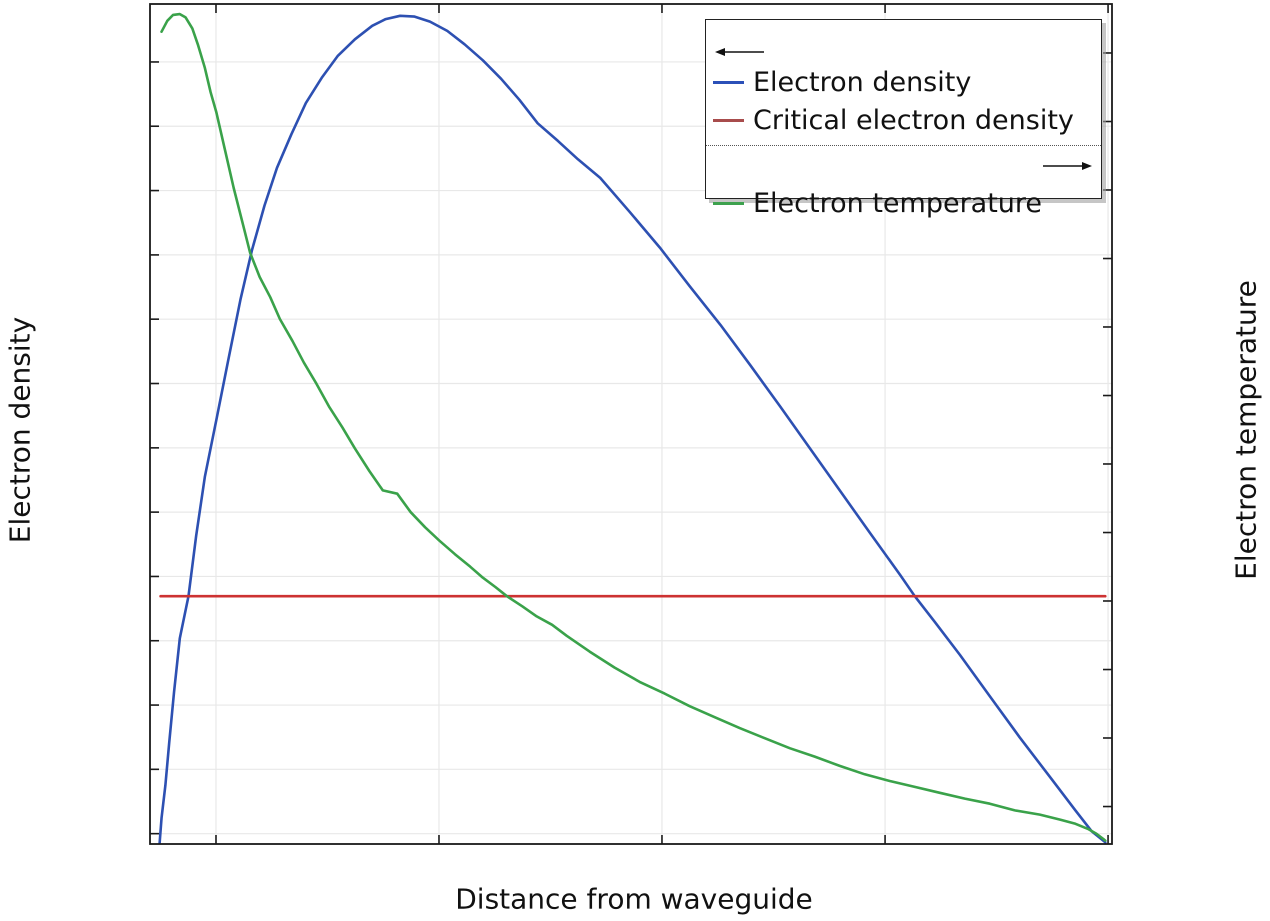 The image size is (1270, 921). What do you see at coordinates (1067, 166) in the screenshot?
I see `right-axis-arrow-icon` at bounding box center [1067, 166].